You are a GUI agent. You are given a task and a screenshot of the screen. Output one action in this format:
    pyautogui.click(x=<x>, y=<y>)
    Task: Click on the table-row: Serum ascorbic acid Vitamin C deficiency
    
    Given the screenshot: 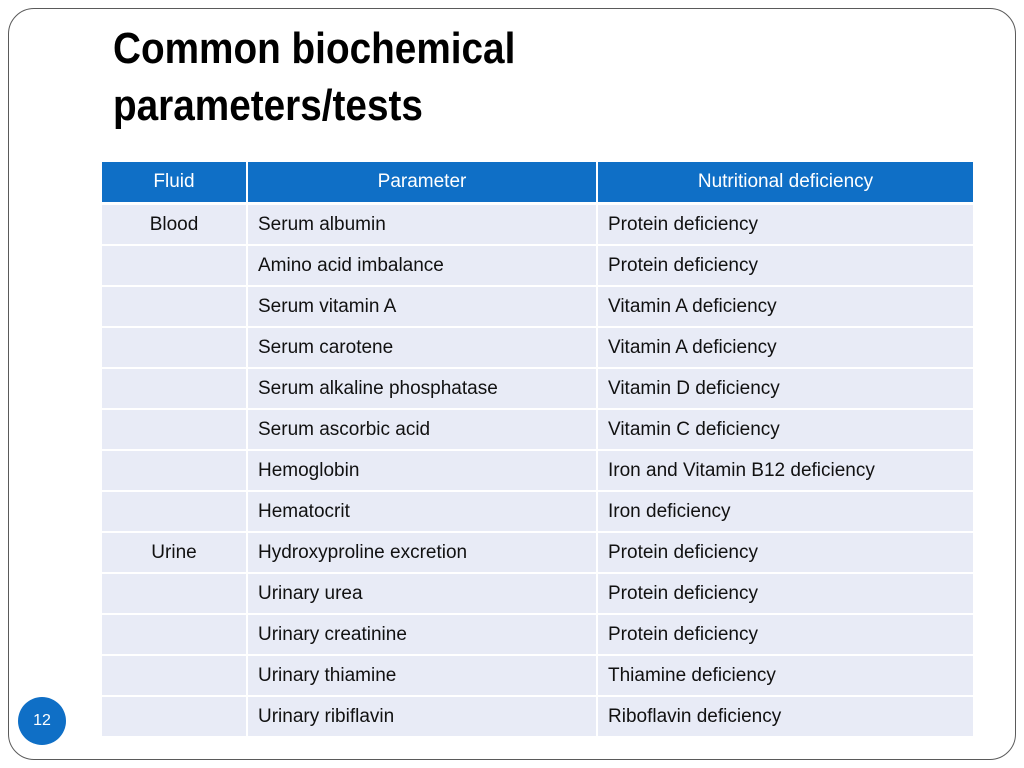 What is the action you would take?
    pyautogui.click(x=537, y=430)
    